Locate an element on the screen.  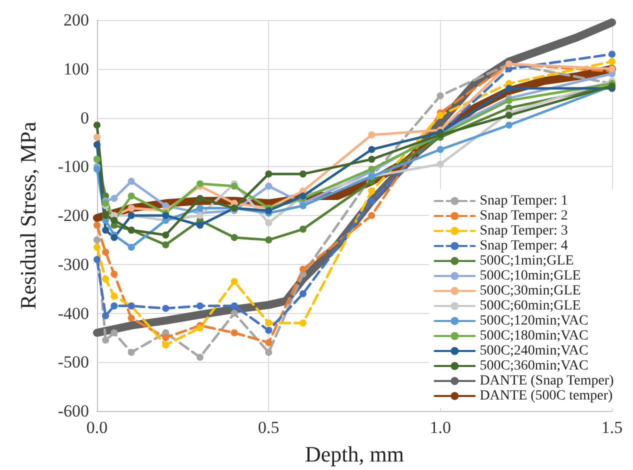
legend-label: Snap Temper: 3 is located at coordinates (524, 231).